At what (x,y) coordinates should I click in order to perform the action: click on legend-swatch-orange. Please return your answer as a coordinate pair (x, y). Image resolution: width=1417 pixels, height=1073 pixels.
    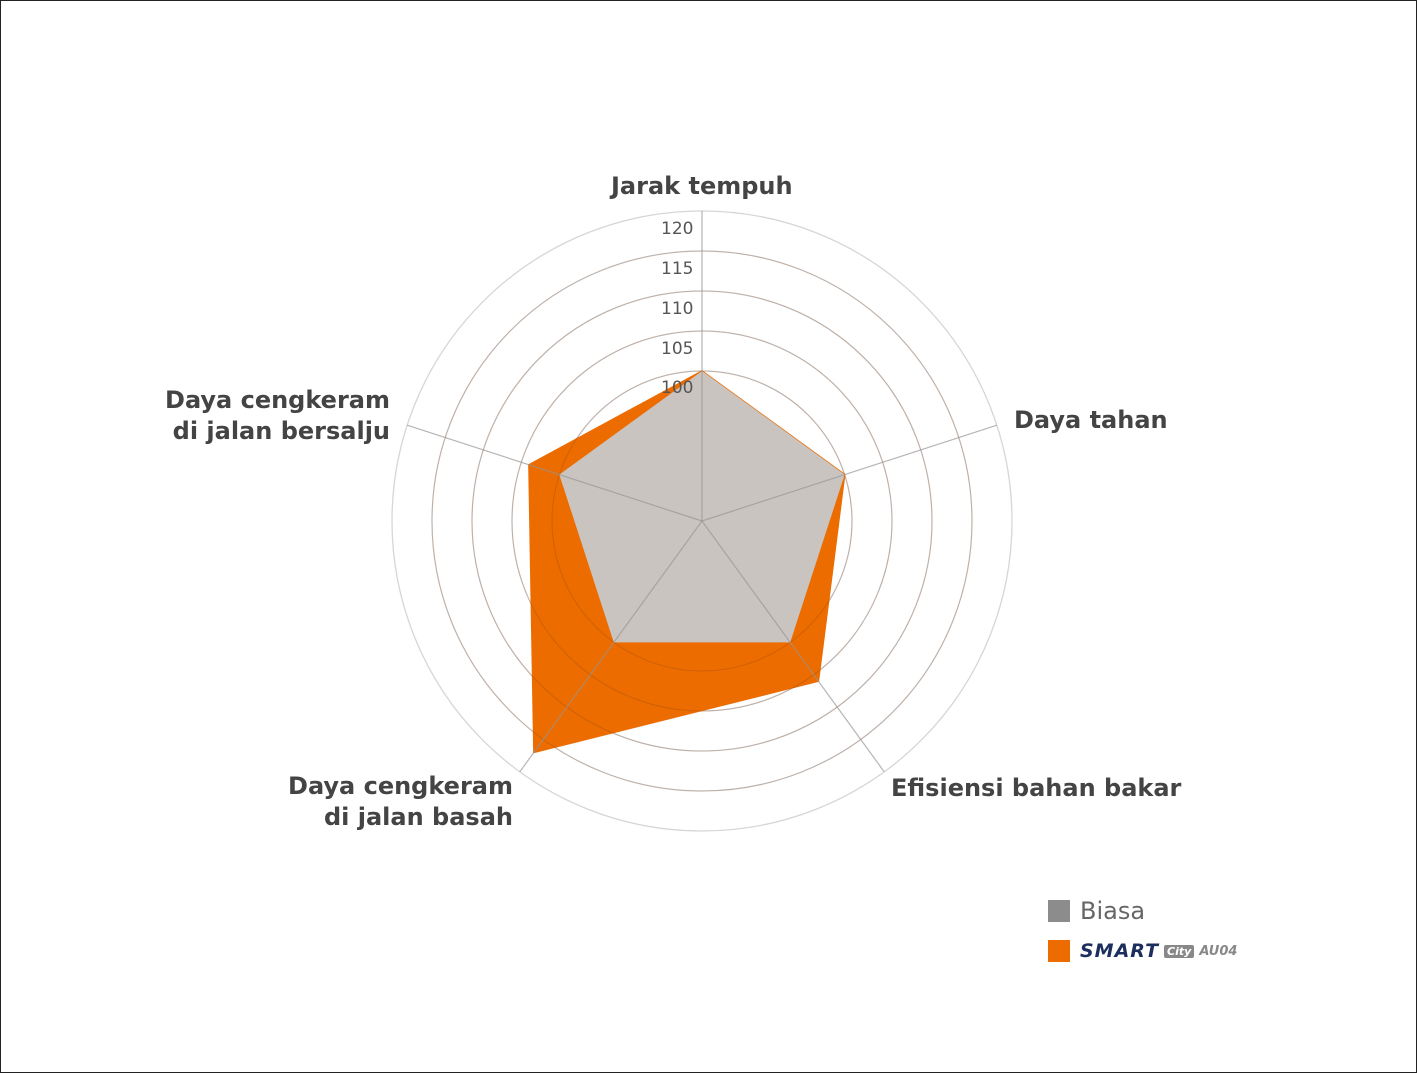
    Looking at the image, I should click on (1059, 951).